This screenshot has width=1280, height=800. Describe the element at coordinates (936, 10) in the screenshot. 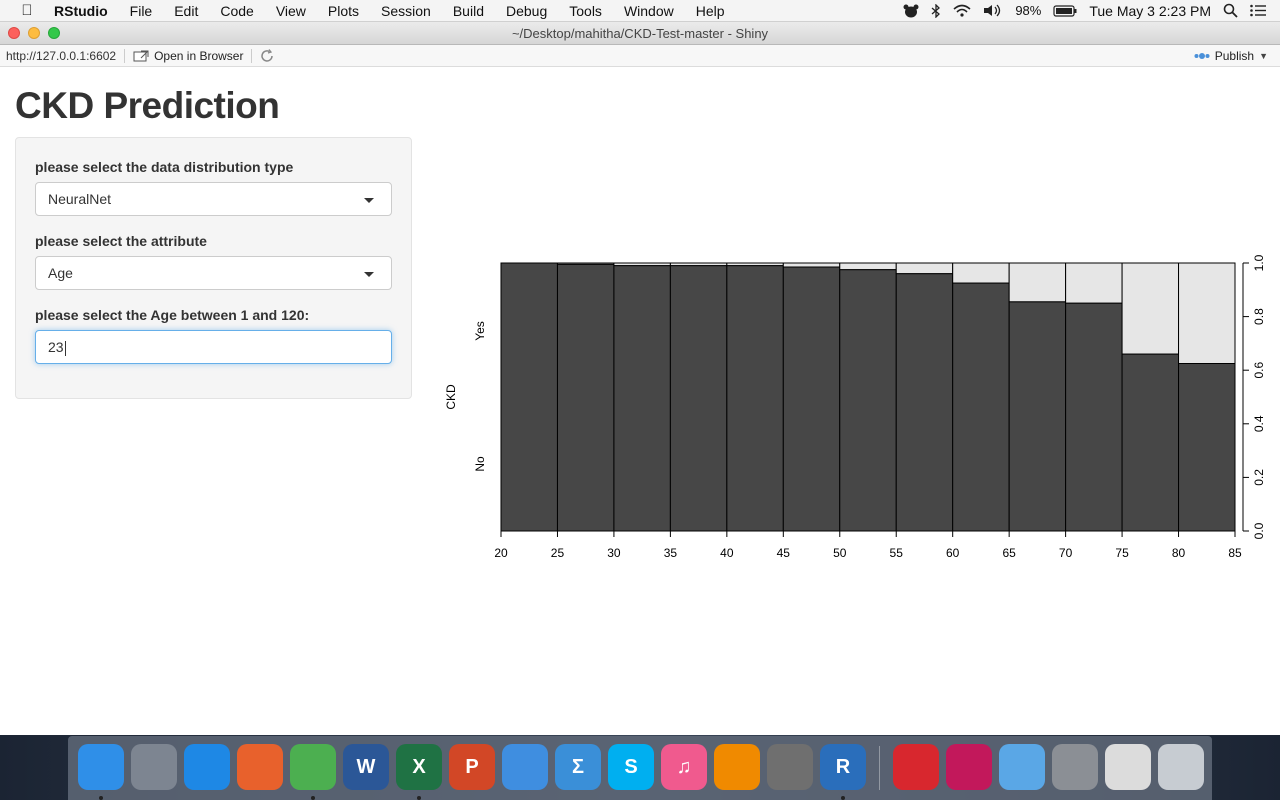

I see `bluetooth-icon` at that location.